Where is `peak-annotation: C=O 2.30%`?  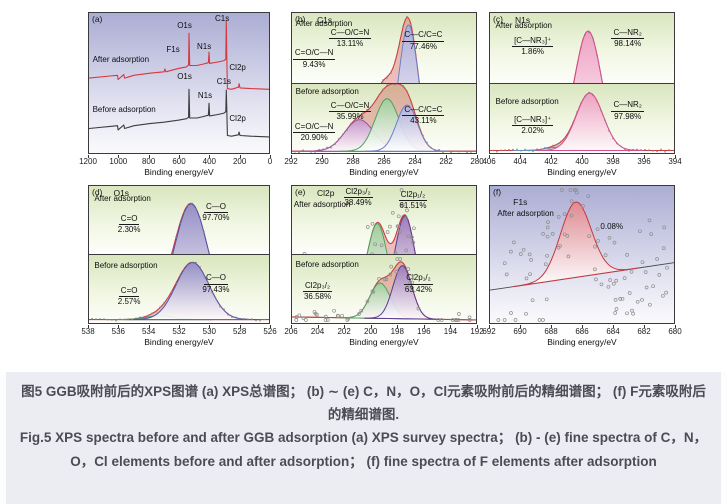
peak-annotation: C=O 2.30% is located at coordinates (129, 225).